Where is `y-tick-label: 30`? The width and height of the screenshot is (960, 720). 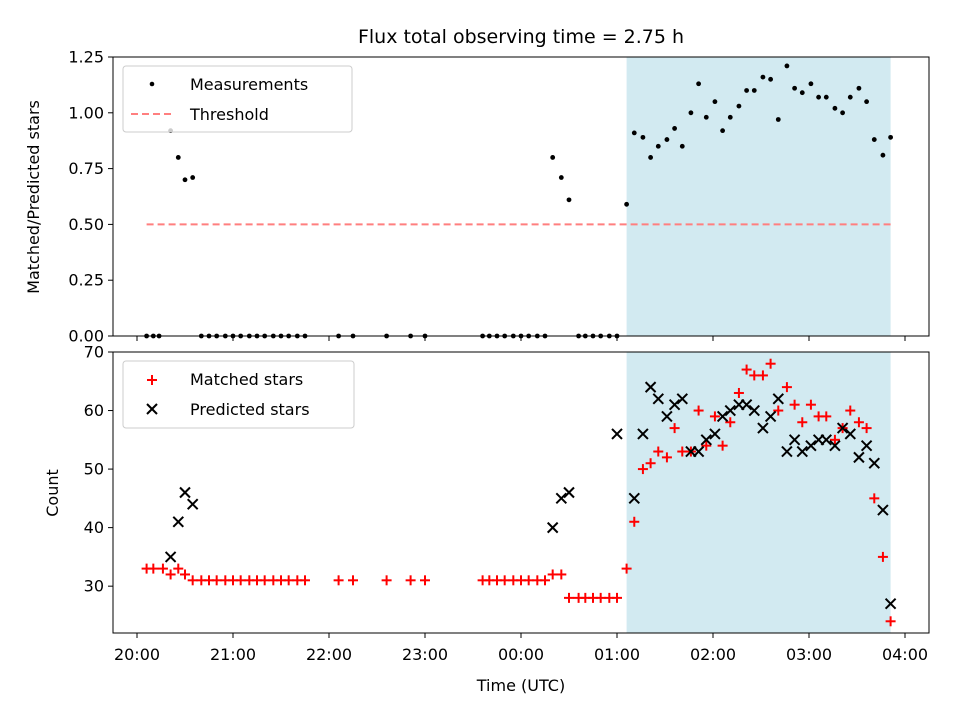 y-tick-label: 30 is located at coordinates (94, 586).